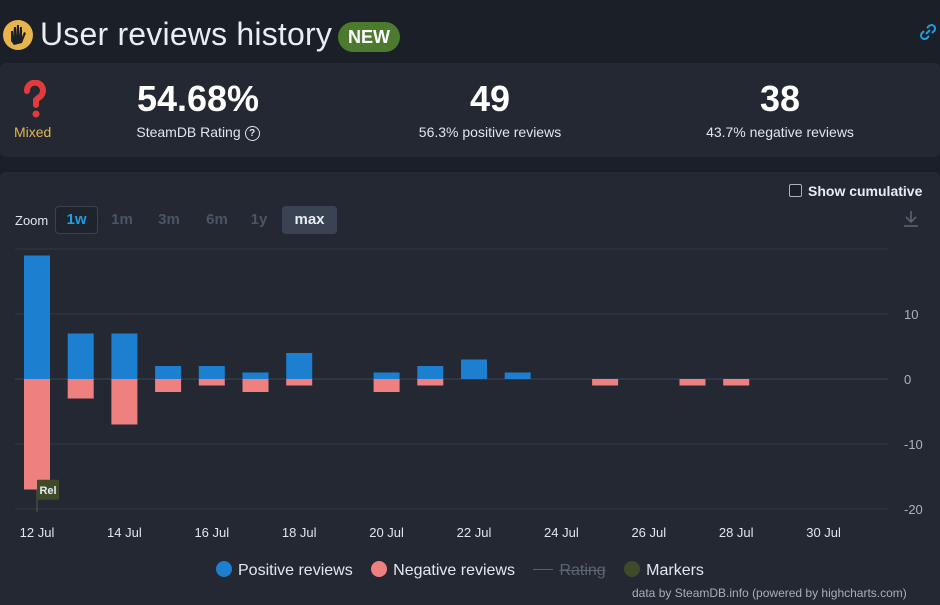 The height and width of the screenshot is (605, 940). I want to click on zoom-max-button: max, so click(309, 220).